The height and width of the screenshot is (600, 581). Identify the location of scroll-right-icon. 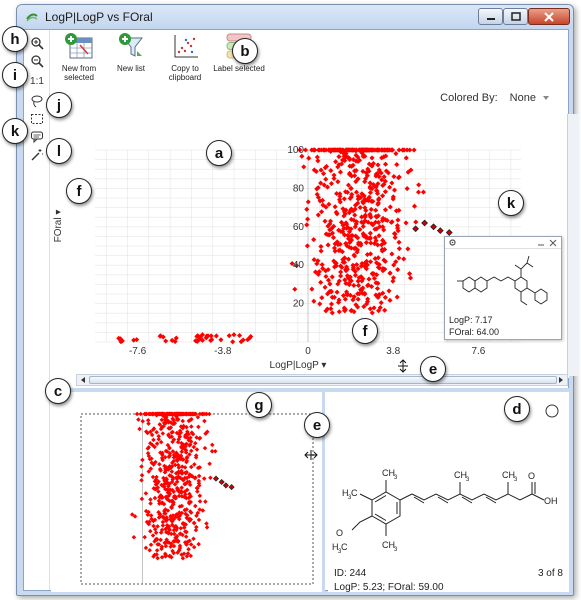
(561, 380).